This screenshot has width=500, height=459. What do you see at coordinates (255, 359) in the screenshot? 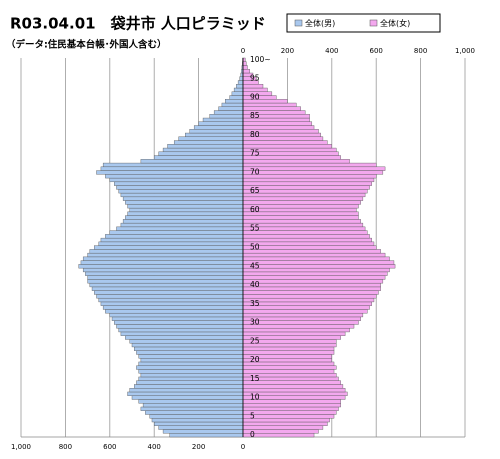
I see `age-label: 20` at bounding box center [255, 359].